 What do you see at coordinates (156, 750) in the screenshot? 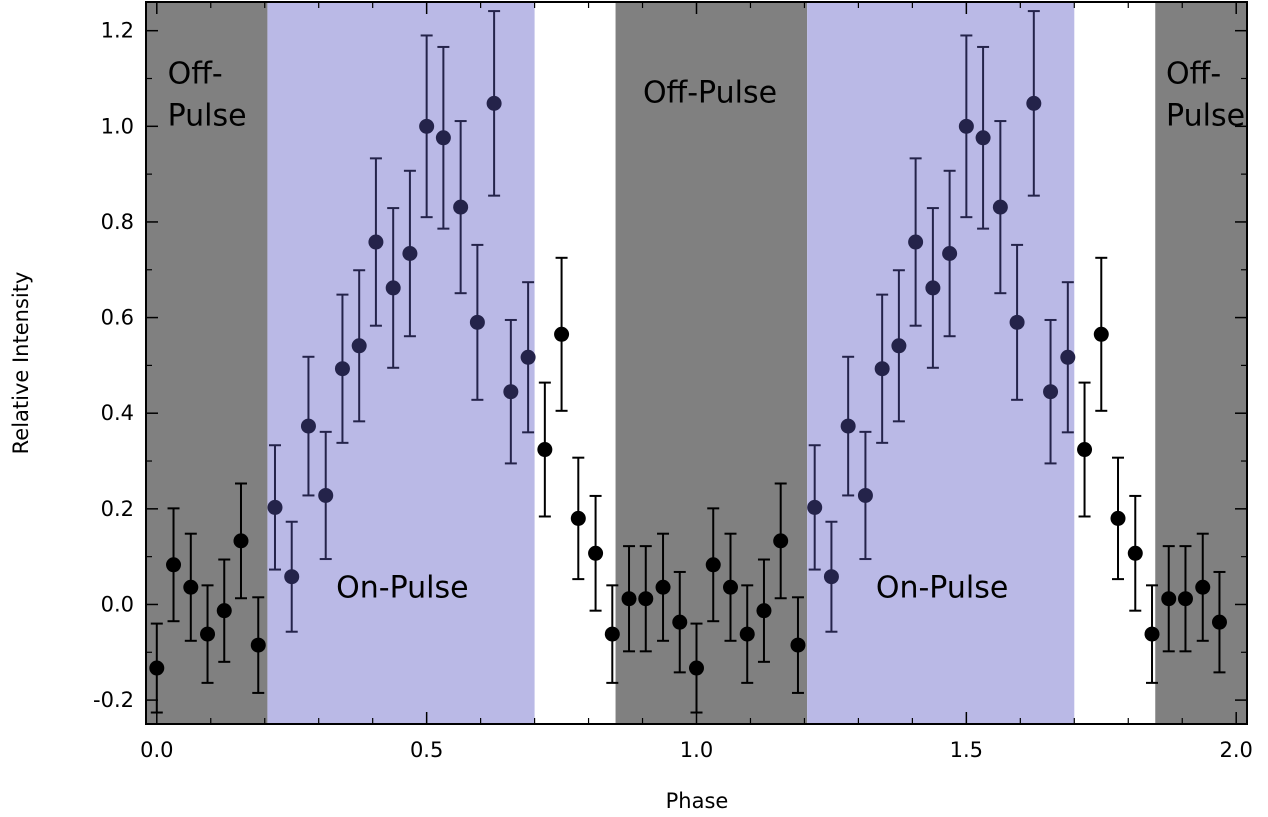
I see `x-tick-label: 0.0` at bounding box center [156, 750].